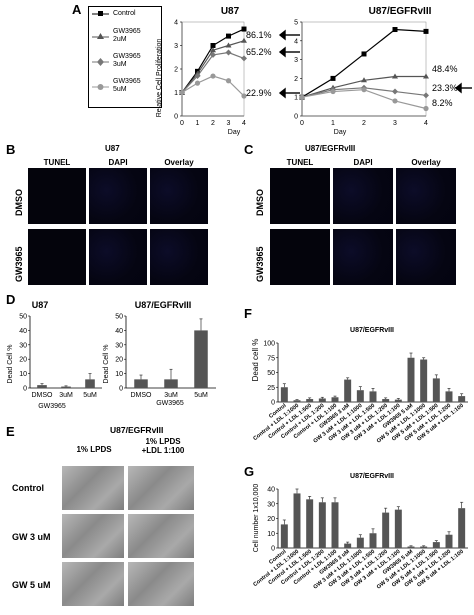 The image size is (474, 615). I want to click on micrograph-c-gw-tunel, so click(300, 257).